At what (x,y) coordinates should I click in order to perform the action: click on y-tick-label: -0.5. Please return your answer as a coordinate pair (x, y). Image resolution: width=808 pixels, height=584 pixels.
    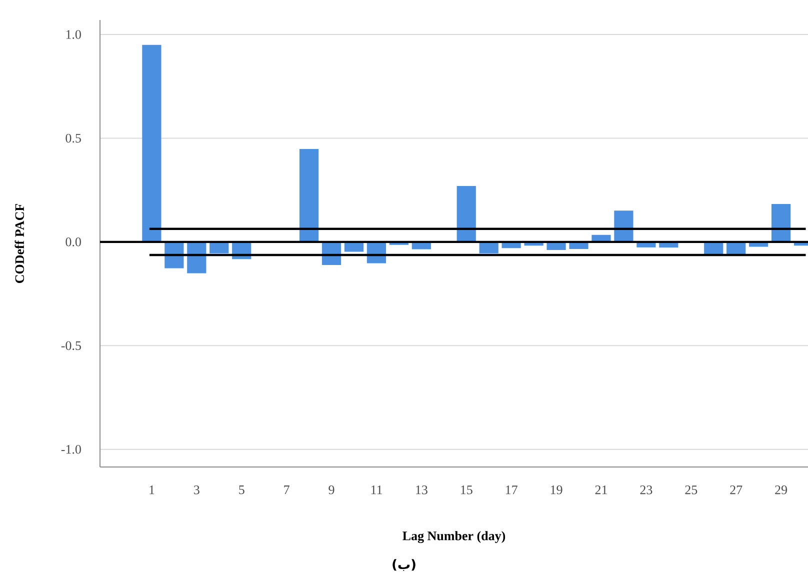
    Looking at the image, I should click on (71, 345).